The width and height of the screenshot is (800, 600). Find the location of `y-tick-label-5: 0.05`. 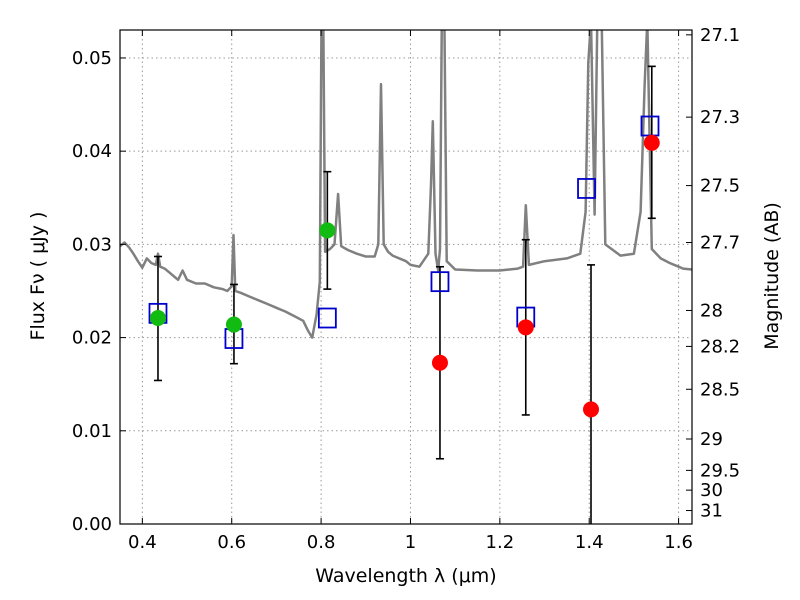

y-tick-label-5: 0.05 is located at coordinates (92, 58).